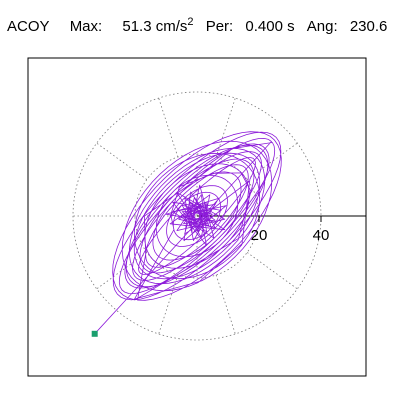  What do you see at coordinates (219, 26) in the screenshot?
I see `period-label: Per:` at bounding box center [219, 26].